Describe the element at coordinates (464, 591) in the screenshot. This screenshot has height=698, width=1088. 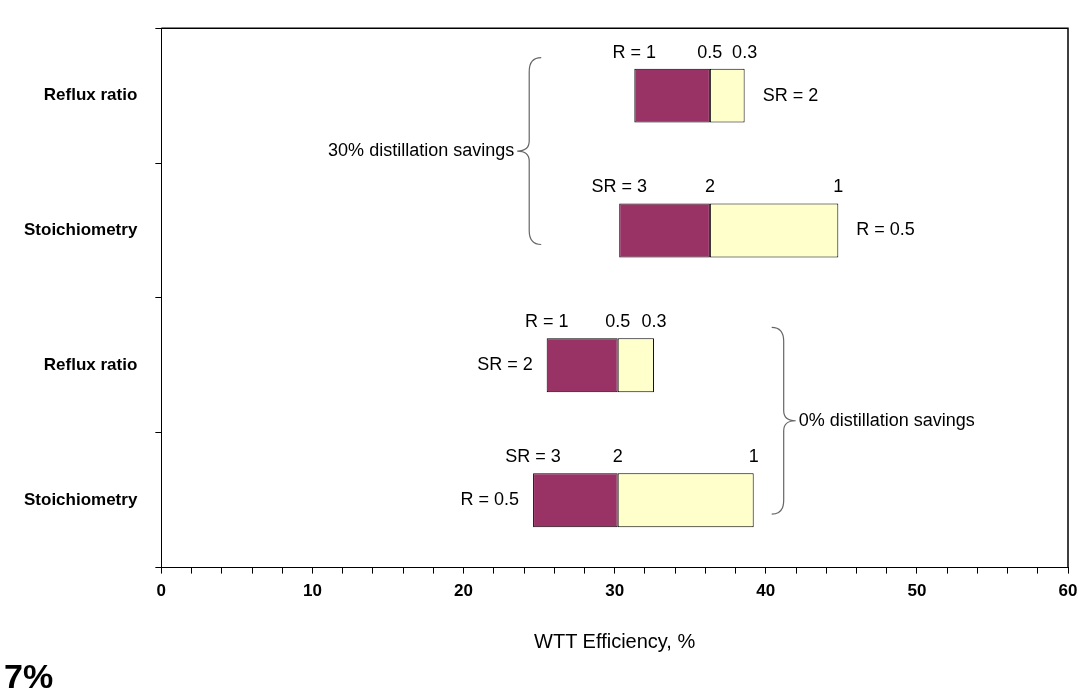
I see `x-tick-label: 20` at that location.